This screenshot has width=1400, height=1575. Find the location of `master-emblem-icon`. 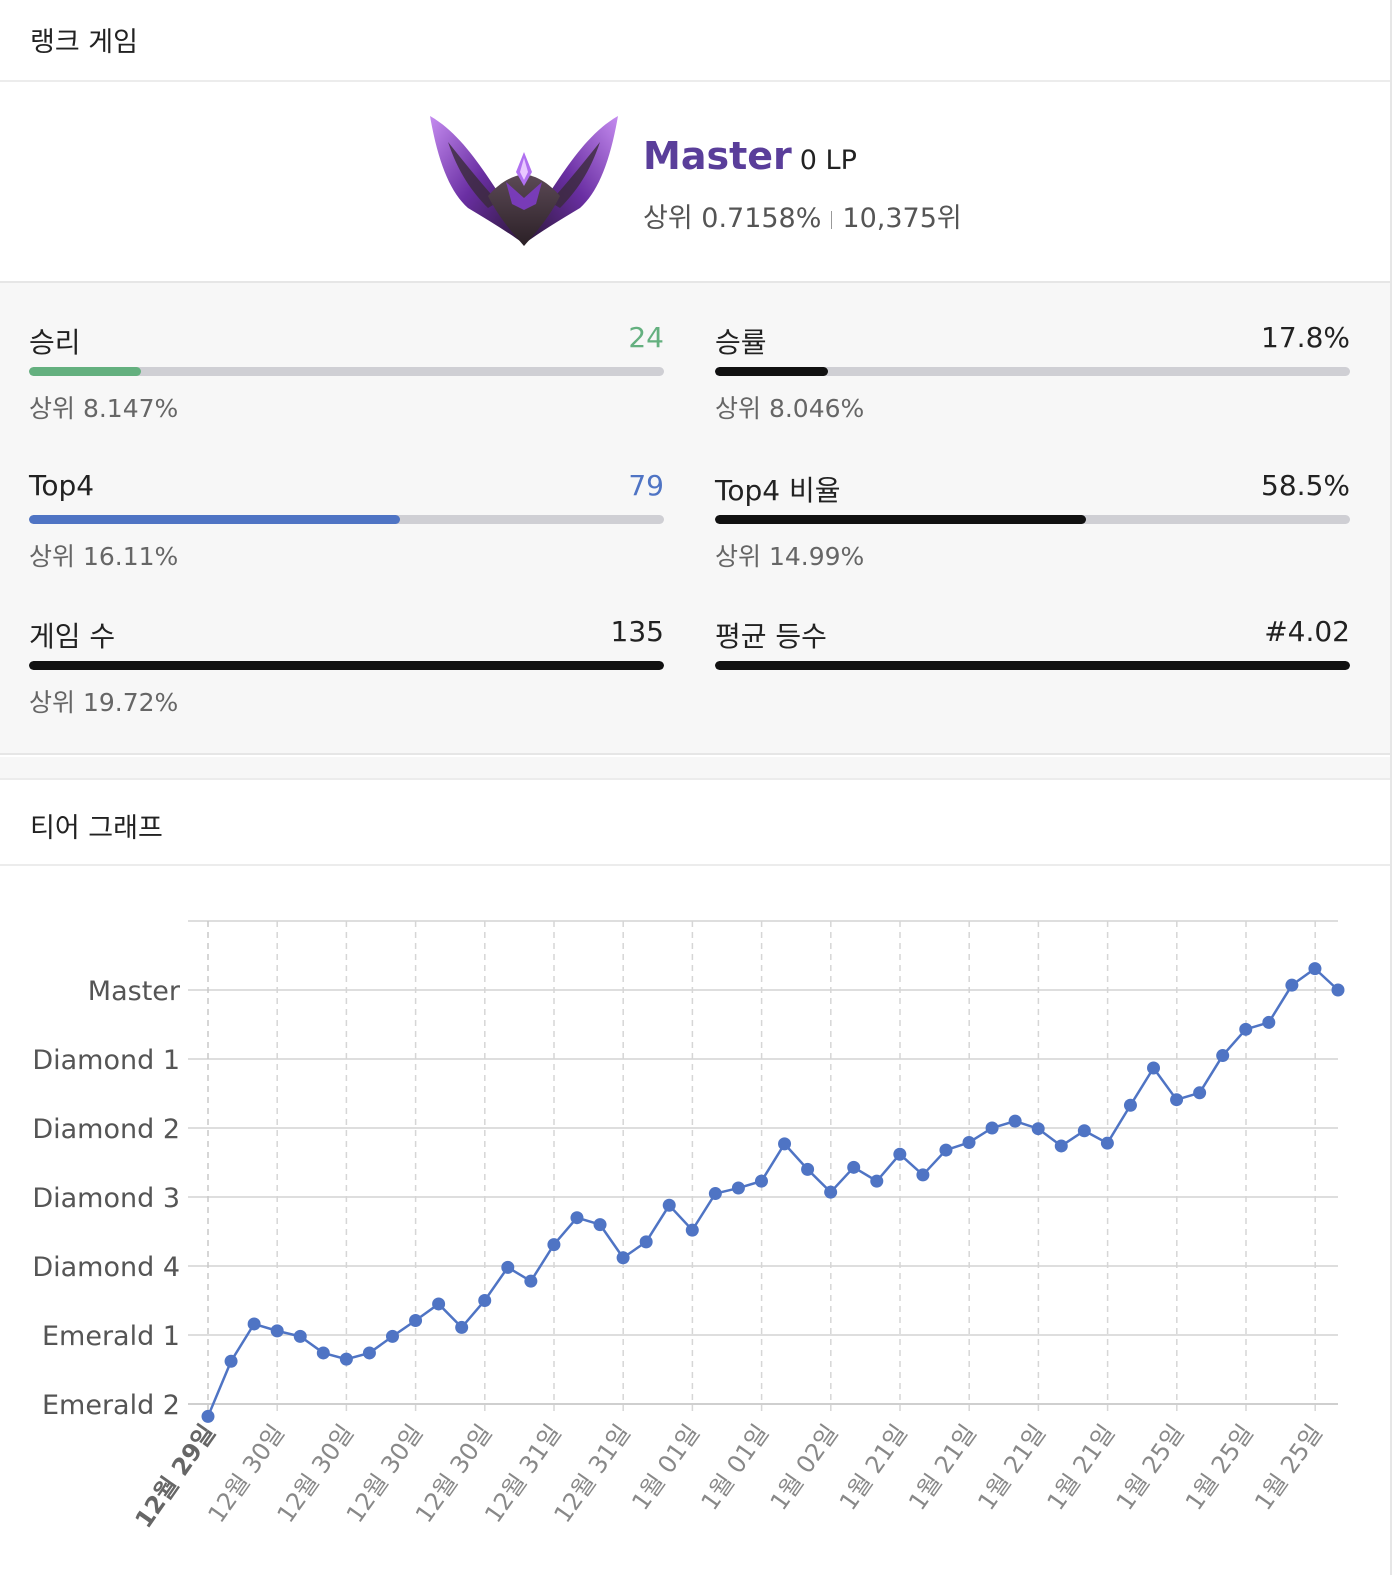

master-emblem-icon is located at coordinates (524, 181).